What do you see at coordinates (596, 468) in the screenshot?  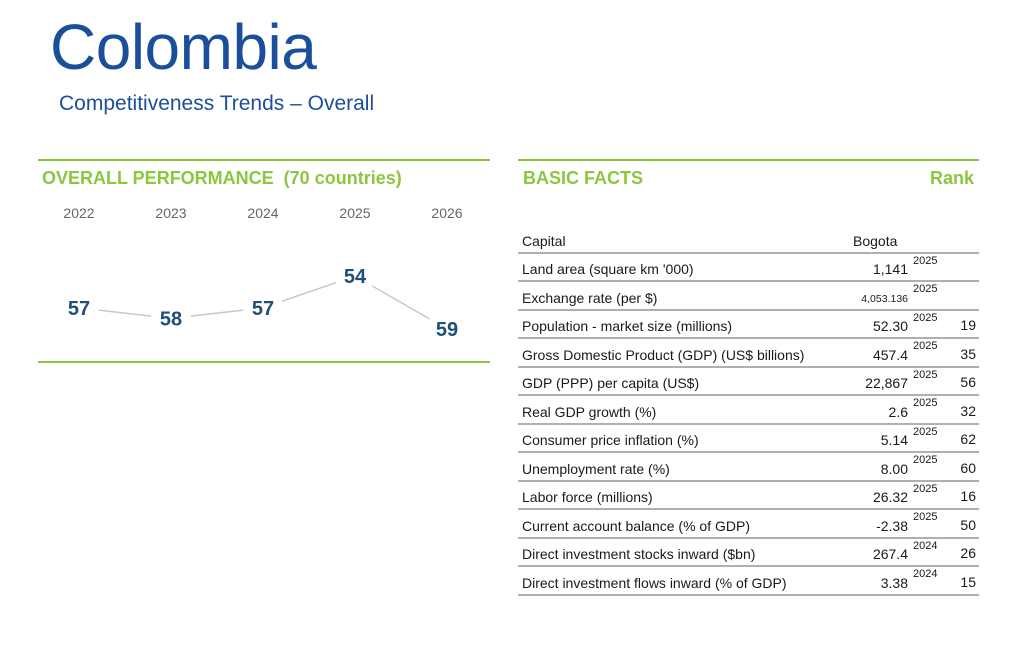 I see `fact-label: Unemployment rate (%)` at bounding box center [596, 468].